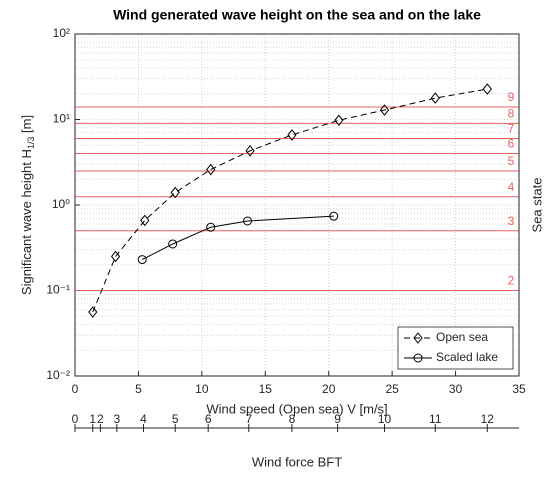  I want to click on y-label-main: Significant wave height H, so click(26, 222).